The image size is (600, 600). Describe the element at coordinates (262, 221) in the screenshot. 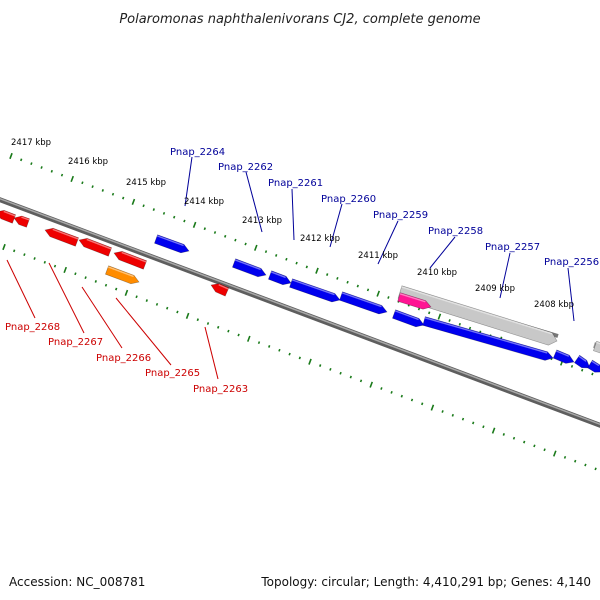

I see `kbp-label: 2413 kbp` at that location.